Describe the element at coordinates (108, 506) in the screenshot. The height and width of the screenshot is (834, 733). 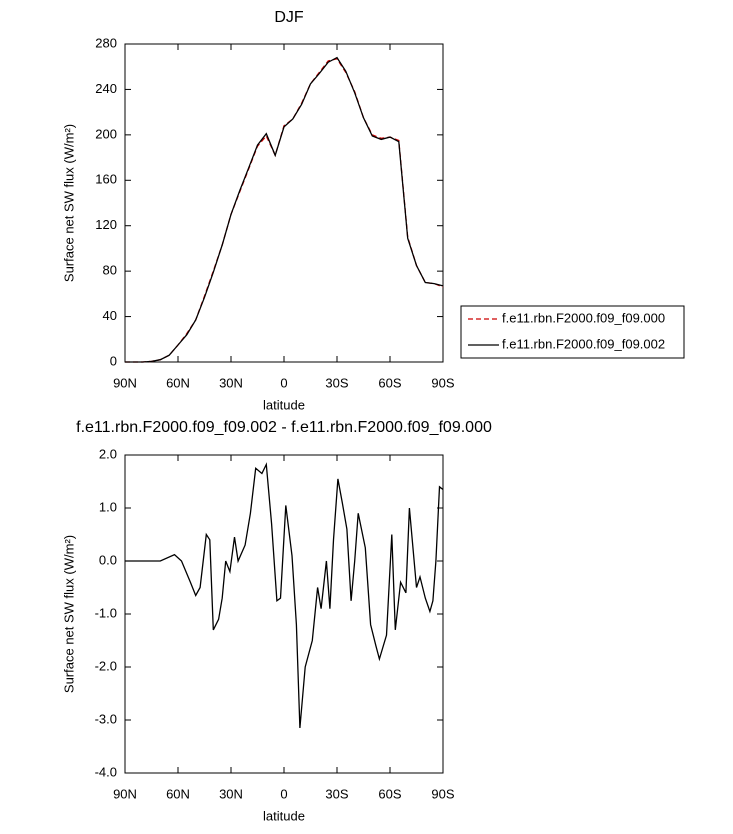
I see `y-tick-label: 1.0` at that location.